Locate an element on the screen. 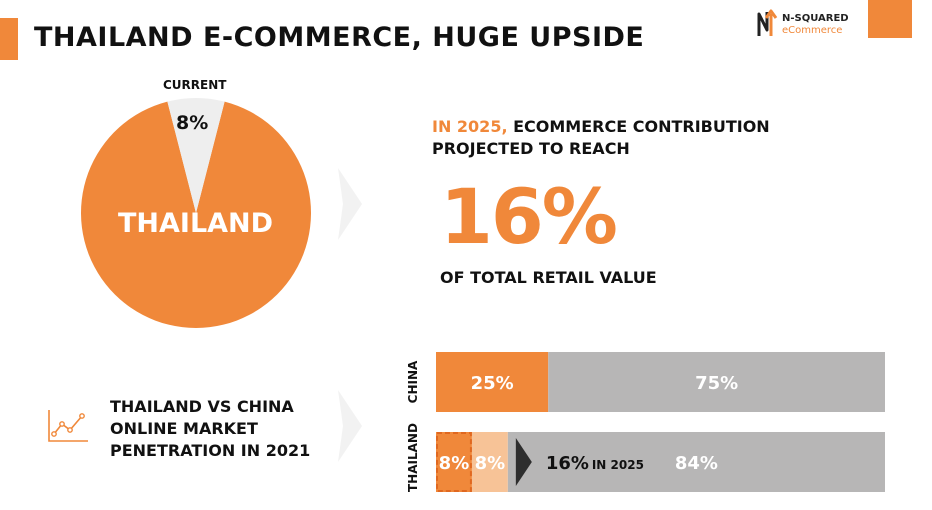 This screenshot has height=510, width=932. current-outline is located at coordinates (454, 462).